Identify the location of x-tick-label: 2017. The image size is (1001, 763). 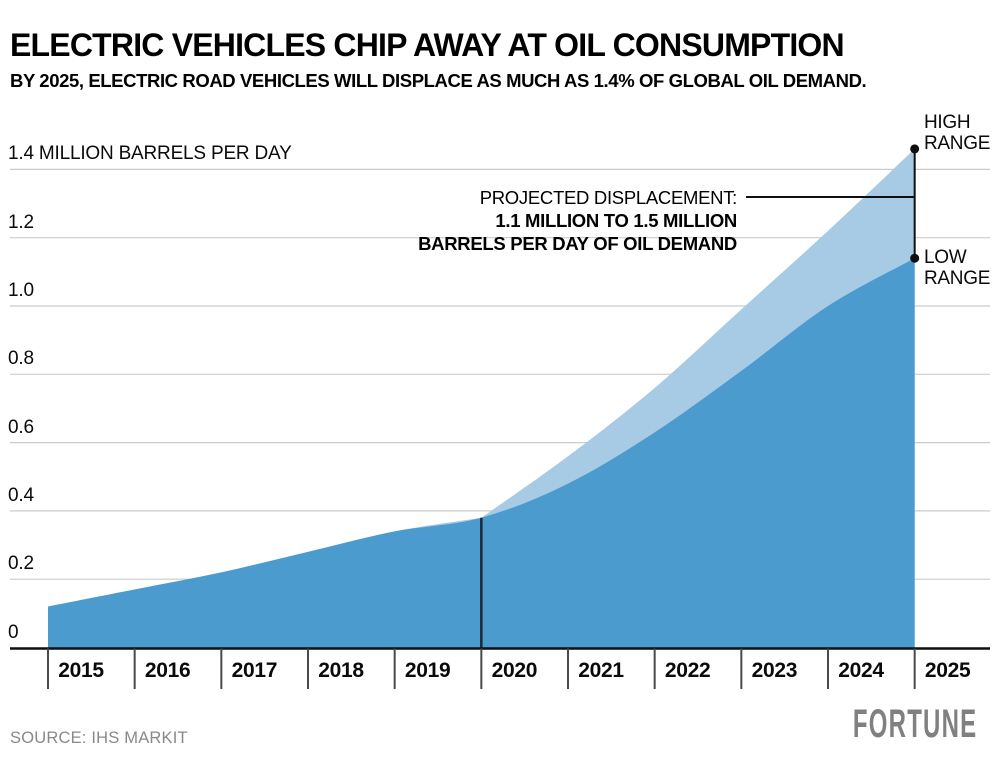
(254, 670).